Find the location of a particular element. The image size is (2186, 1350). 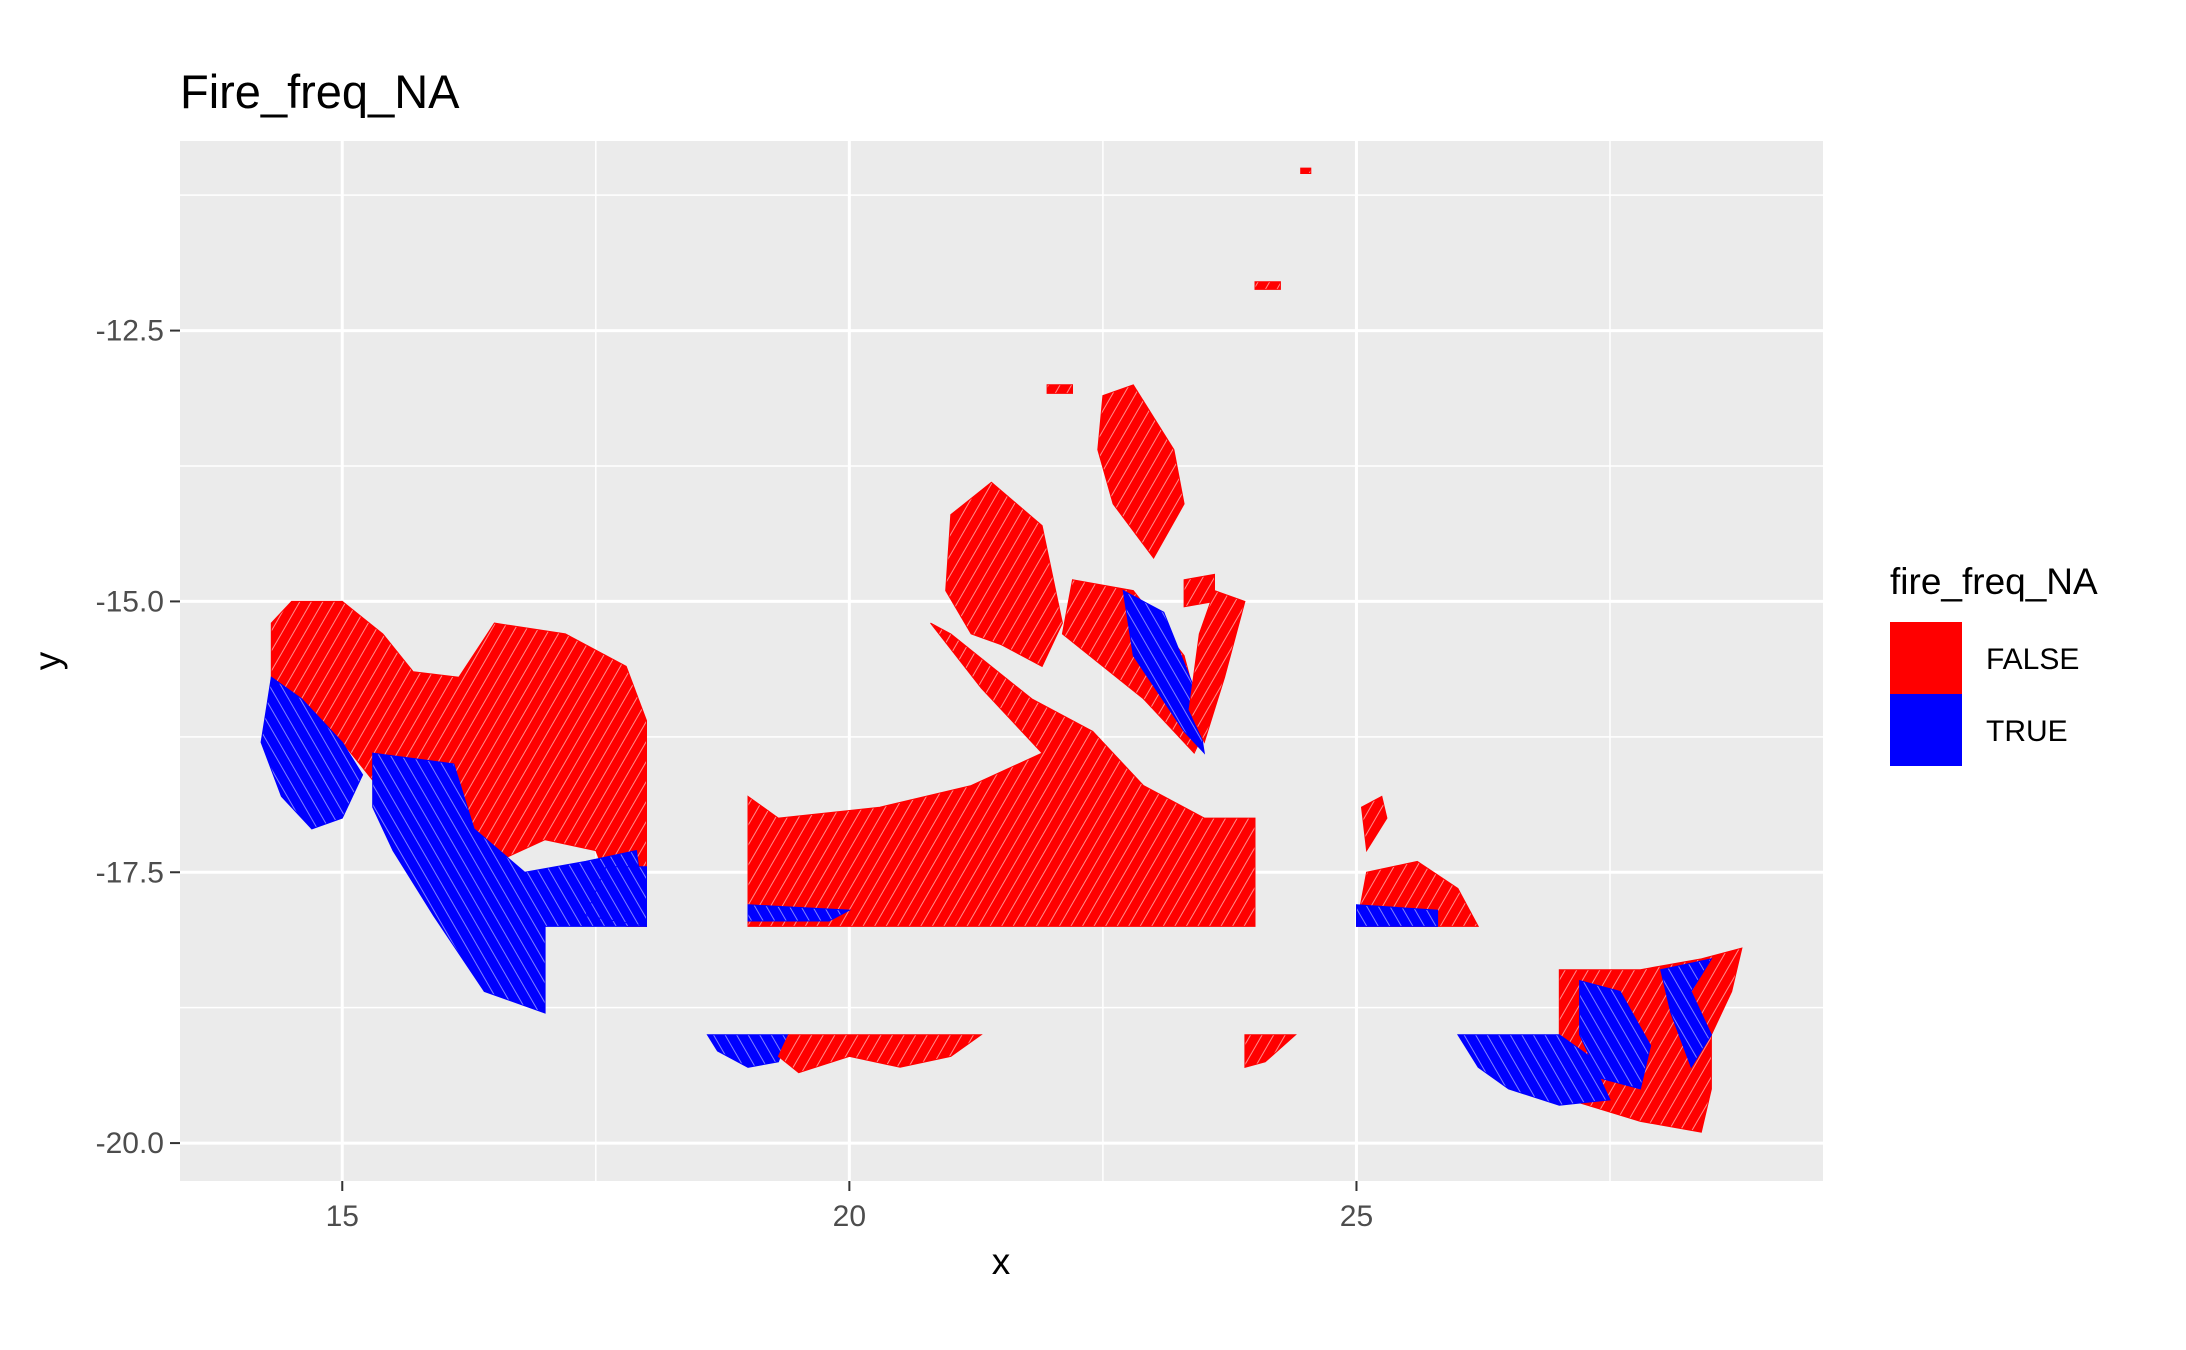

region-central-false is located at coordinates (1001, 774).